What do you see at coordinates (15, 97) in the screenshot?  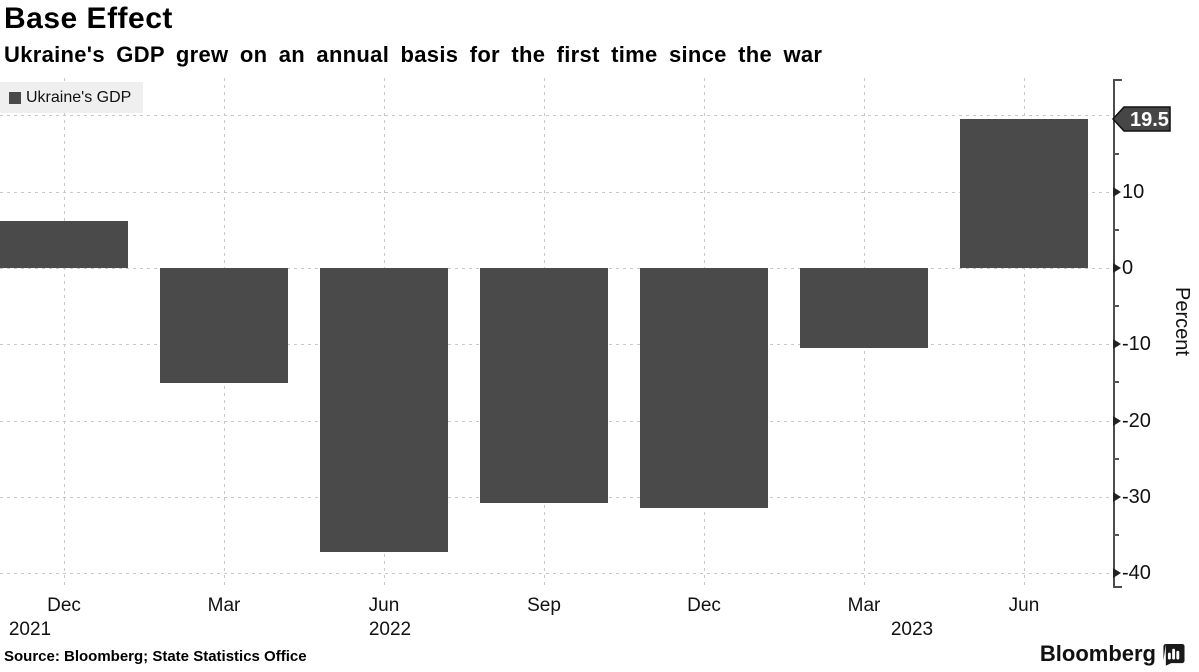 I see `legend-swatch` at bounding box center [15, 97].